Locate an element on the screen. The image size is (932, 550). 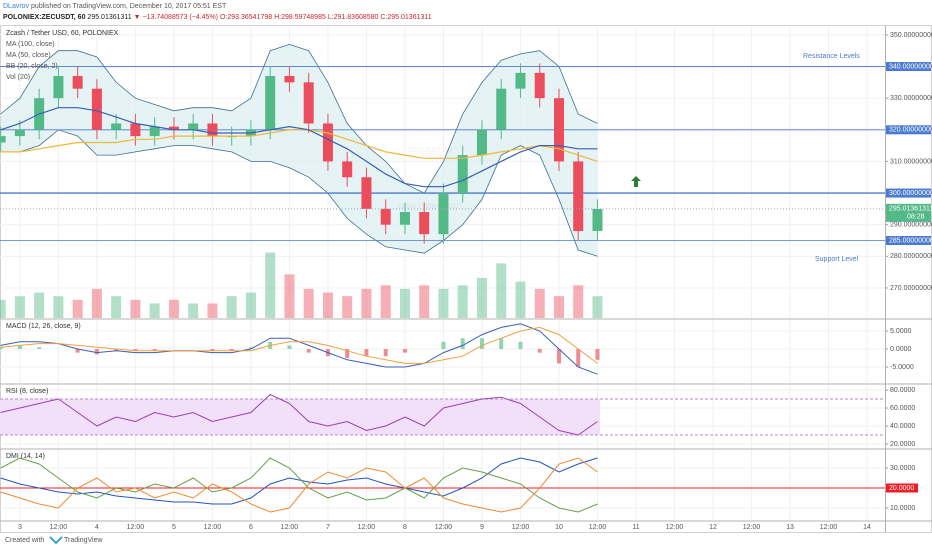
x-tick-label: 6 is located at coordinates (251, 527).